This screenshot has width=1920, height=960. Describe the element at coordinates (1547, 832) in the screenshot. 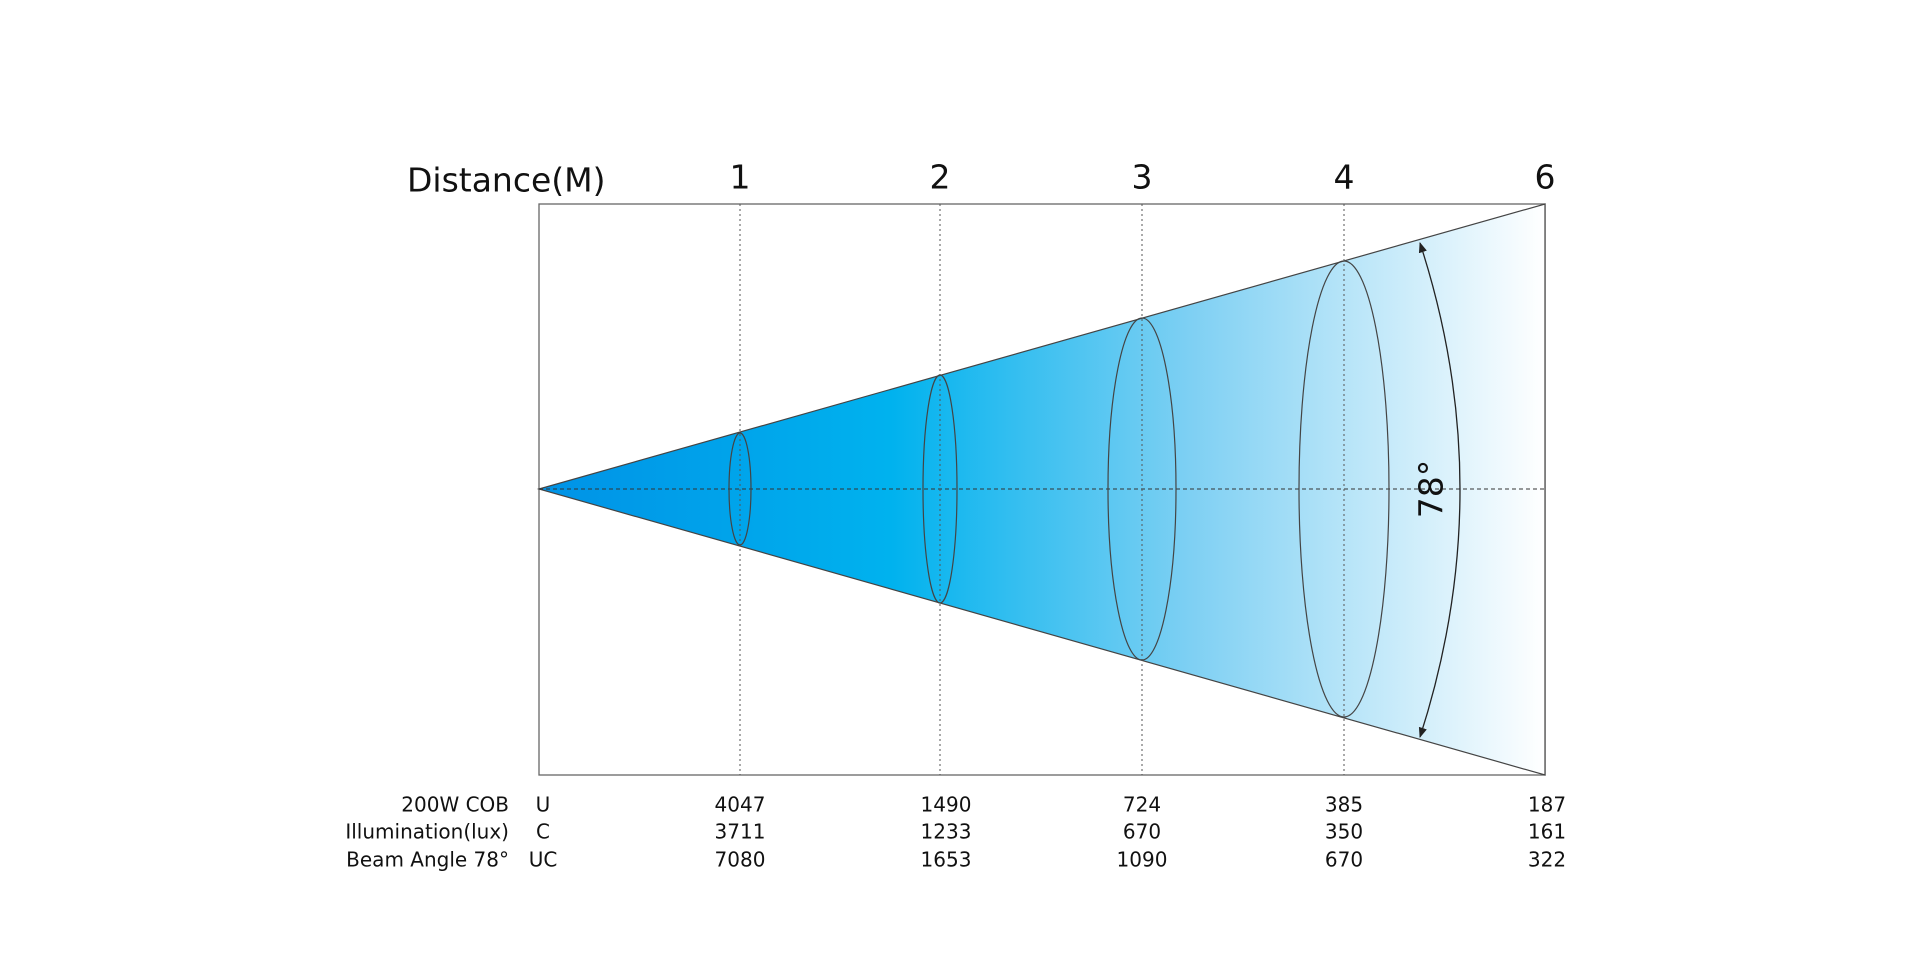

I see `lux-value: 161` at that location.